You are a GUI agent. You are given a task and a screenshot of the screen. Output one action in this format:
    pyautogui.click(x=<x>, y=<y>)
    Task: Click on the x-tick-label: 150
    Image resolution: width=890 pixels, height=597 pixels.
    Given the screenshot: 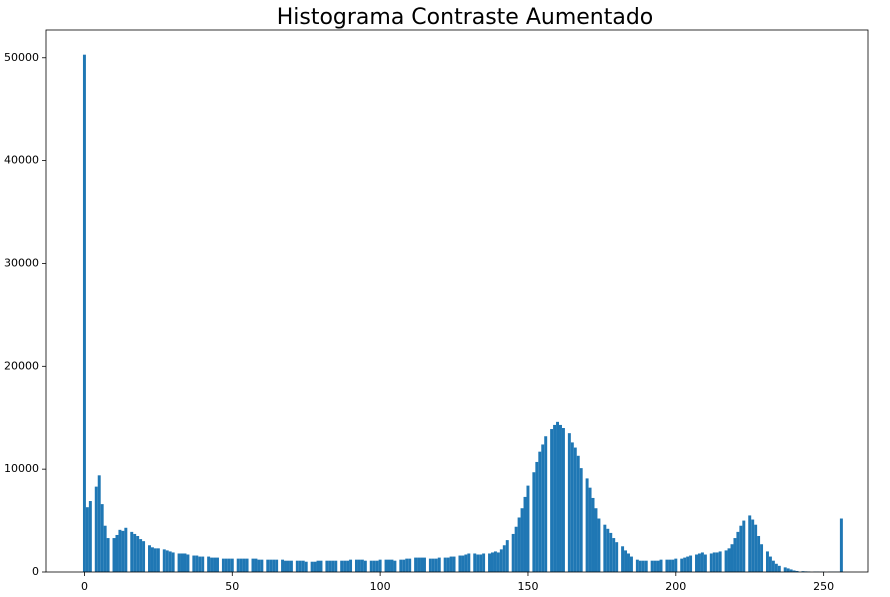 What is the action you would take?
    pyautogui.click(x=527, y=586)
    